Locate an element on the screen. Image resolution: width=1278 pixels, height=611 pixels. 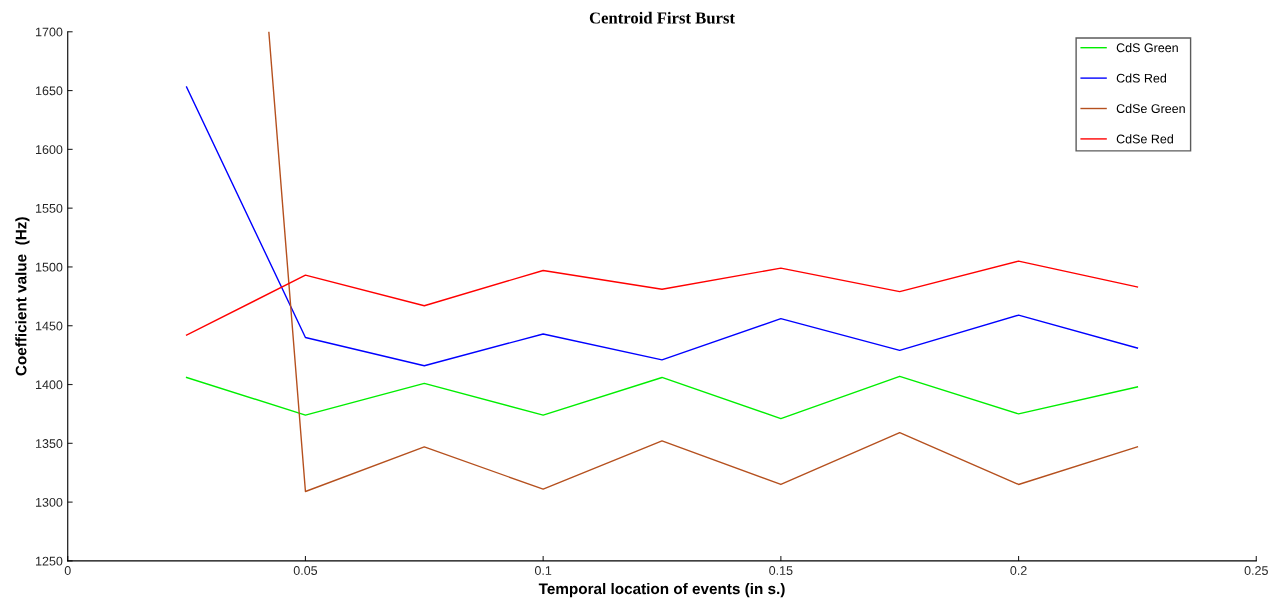
x-tick-label: 0.2 is located at coordinates (1018, 570).